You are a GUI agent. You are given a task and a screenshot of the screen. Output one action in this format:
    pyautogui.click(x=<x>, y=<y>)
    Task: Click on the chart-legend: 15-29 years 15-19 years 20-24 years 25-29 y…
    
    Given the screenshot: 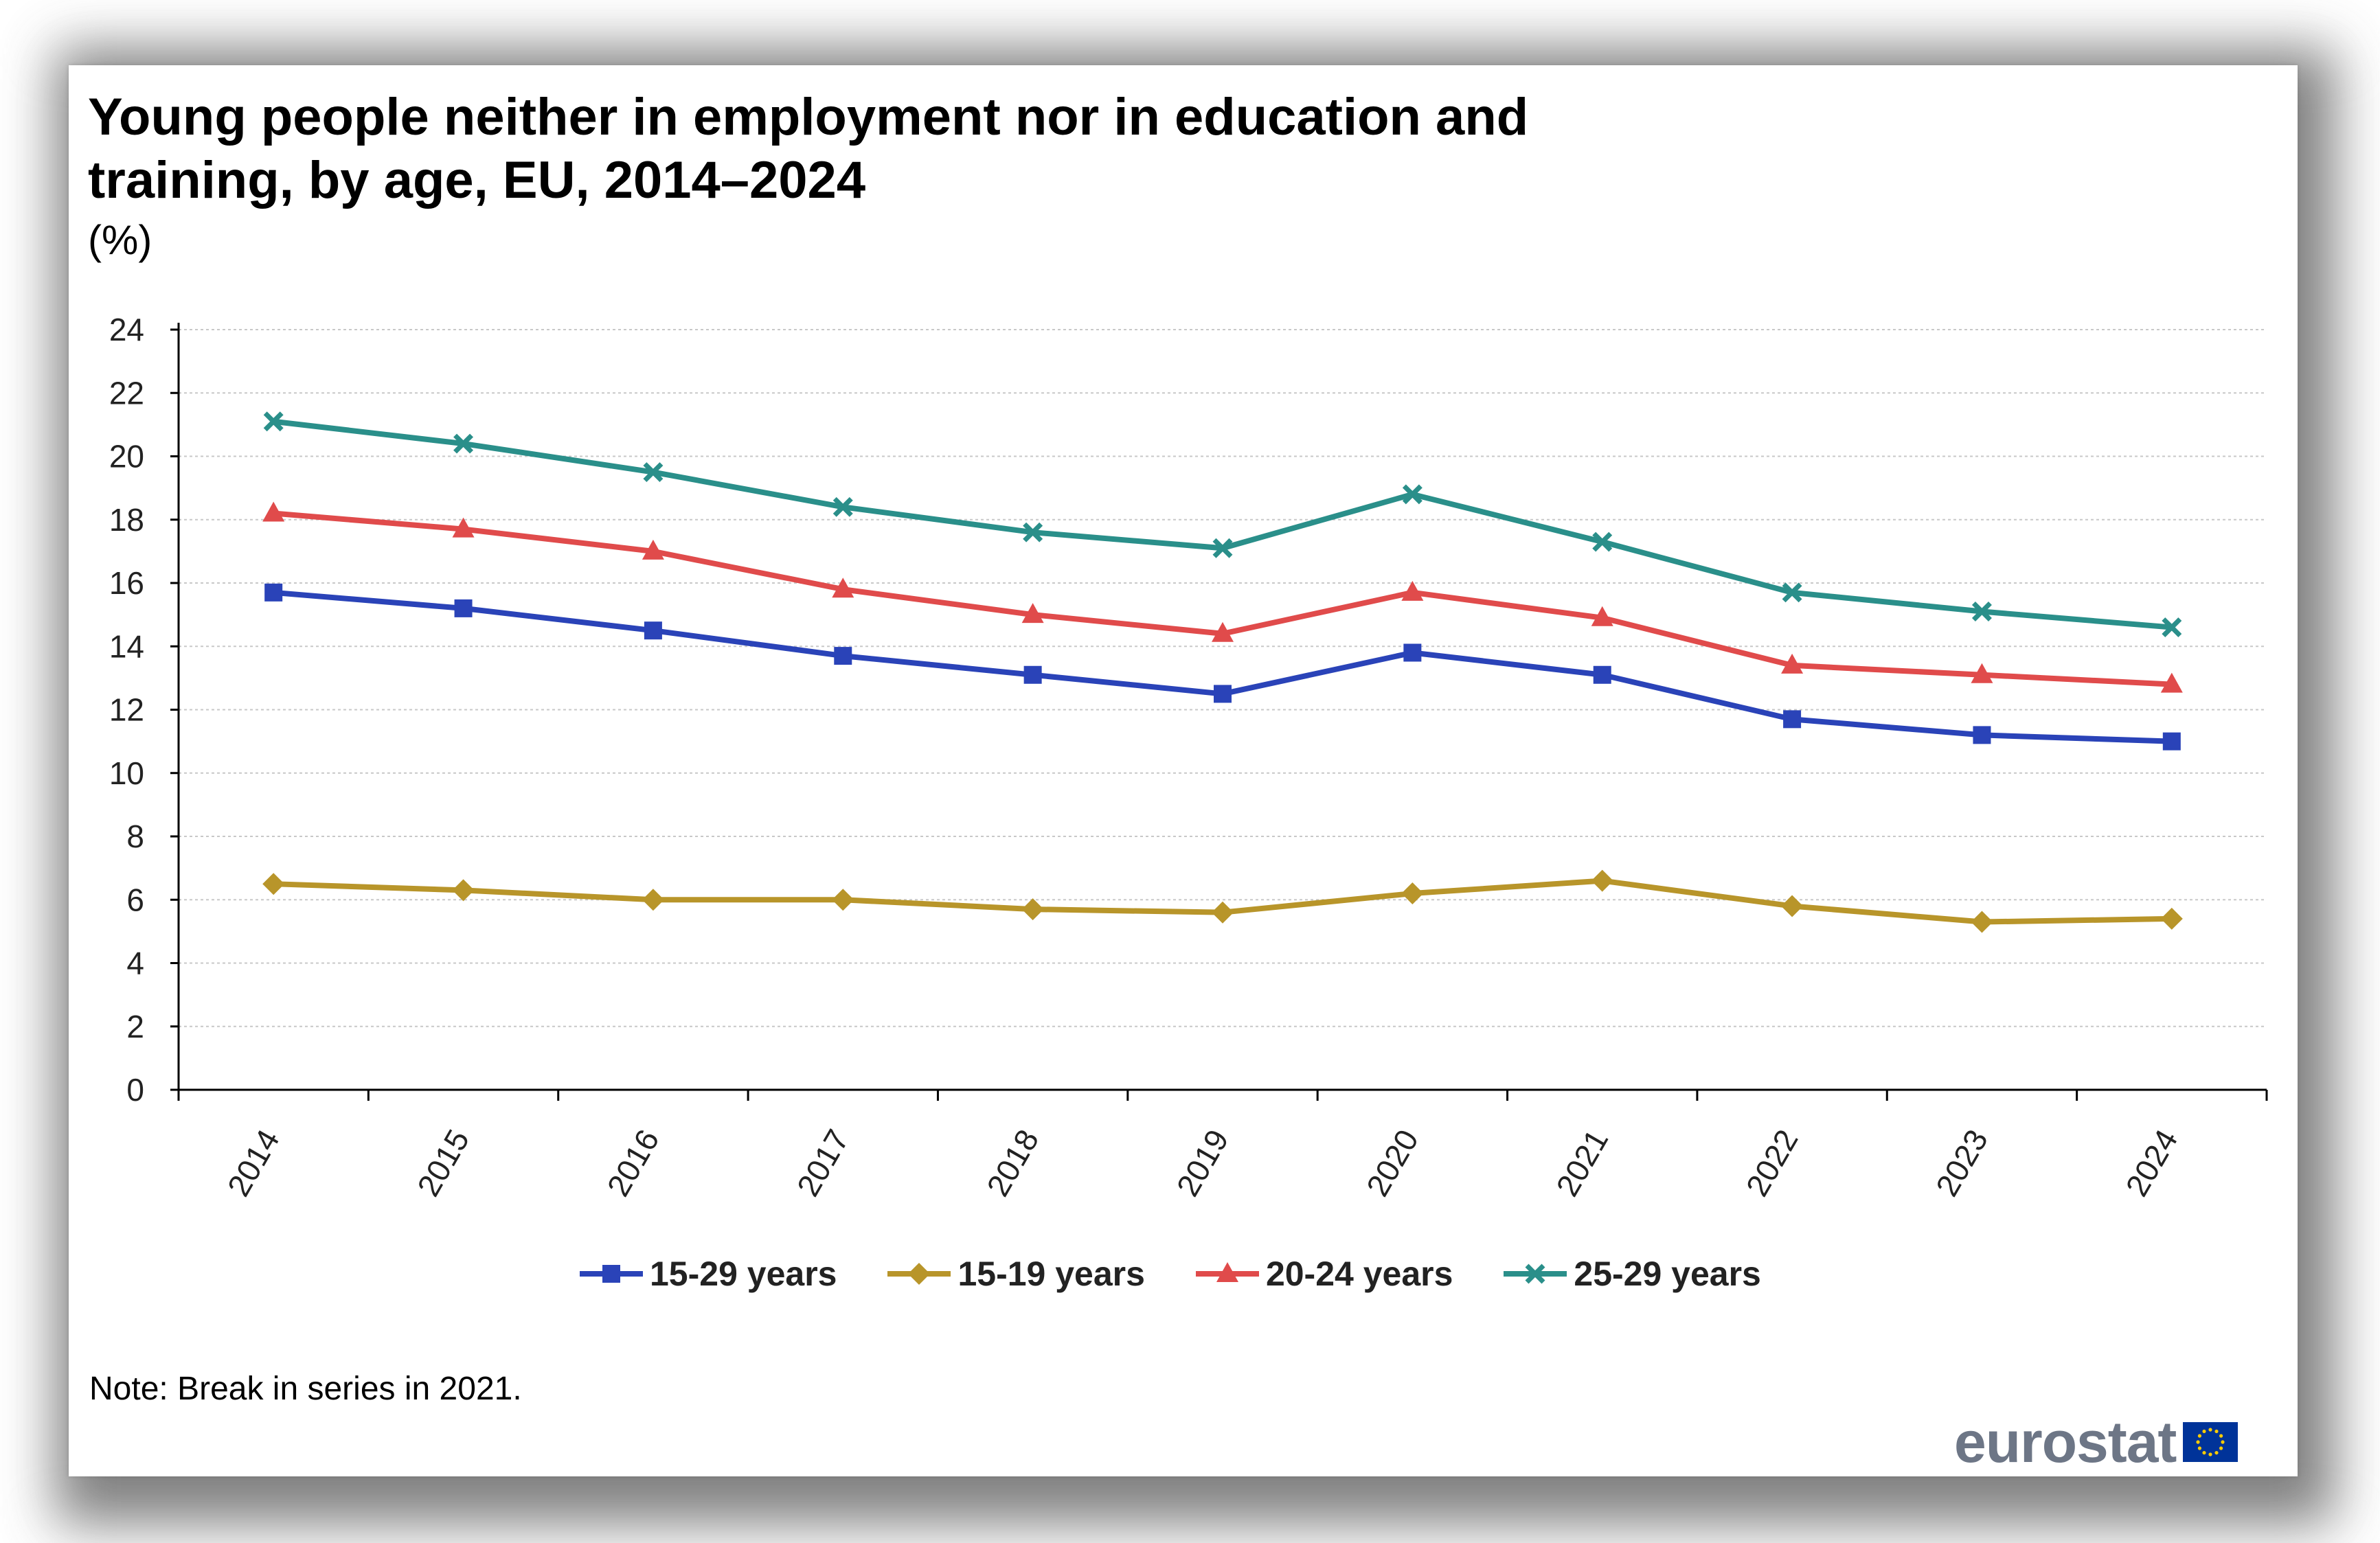 What is the action you would take?
    pyautogui.click(x=1169, y=1273)
    